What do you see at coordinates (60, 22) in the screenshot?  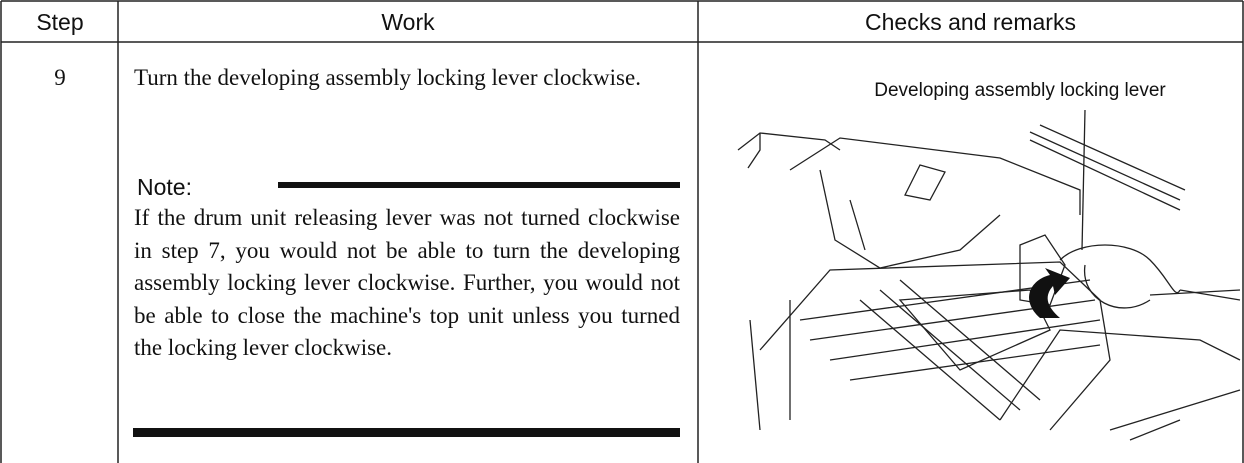 I see `header-cell: Step` at bounding box center [60, 22].